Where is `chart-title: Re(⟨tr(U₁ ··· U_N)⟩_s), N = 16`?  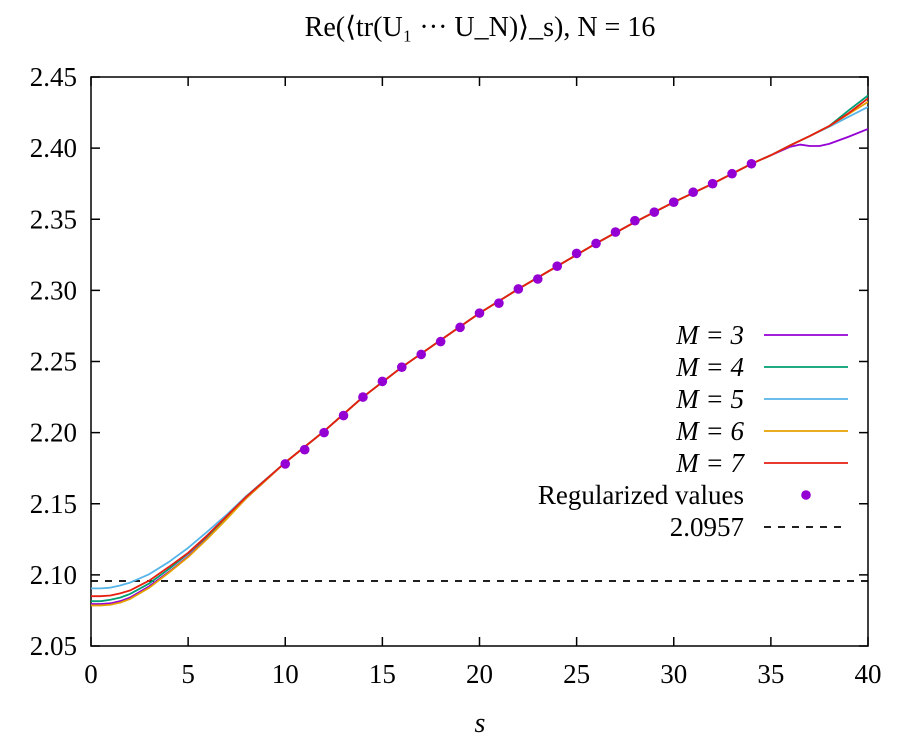
chart-title: Re(⟨tr(U₁ ··· U_N)⟩_s), N = 16 is located at coordinates (480, 27).